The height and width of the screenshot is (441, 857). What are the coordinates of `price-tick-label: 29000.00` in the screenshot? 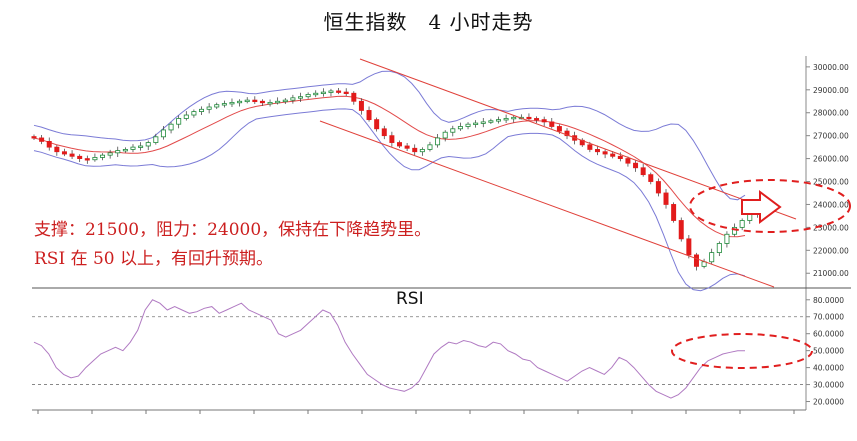 It's located at (831, 90).